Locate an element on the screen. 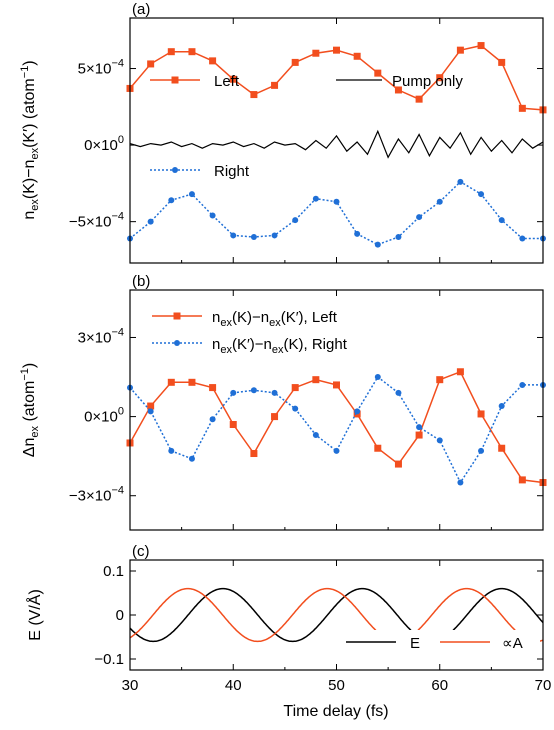 The image size is (554, 730). legend-e-label: E is located at coordinates (415, 643).